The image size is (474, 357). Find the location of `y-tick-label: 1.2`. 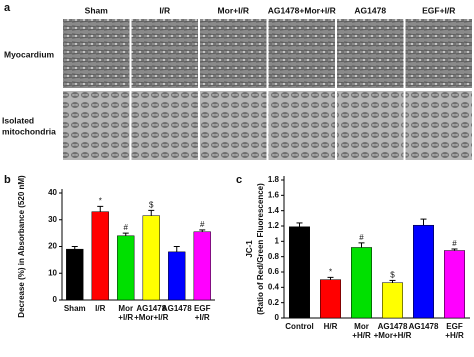

y-tick-label: 1.2 is located at coordinates (274, 225).